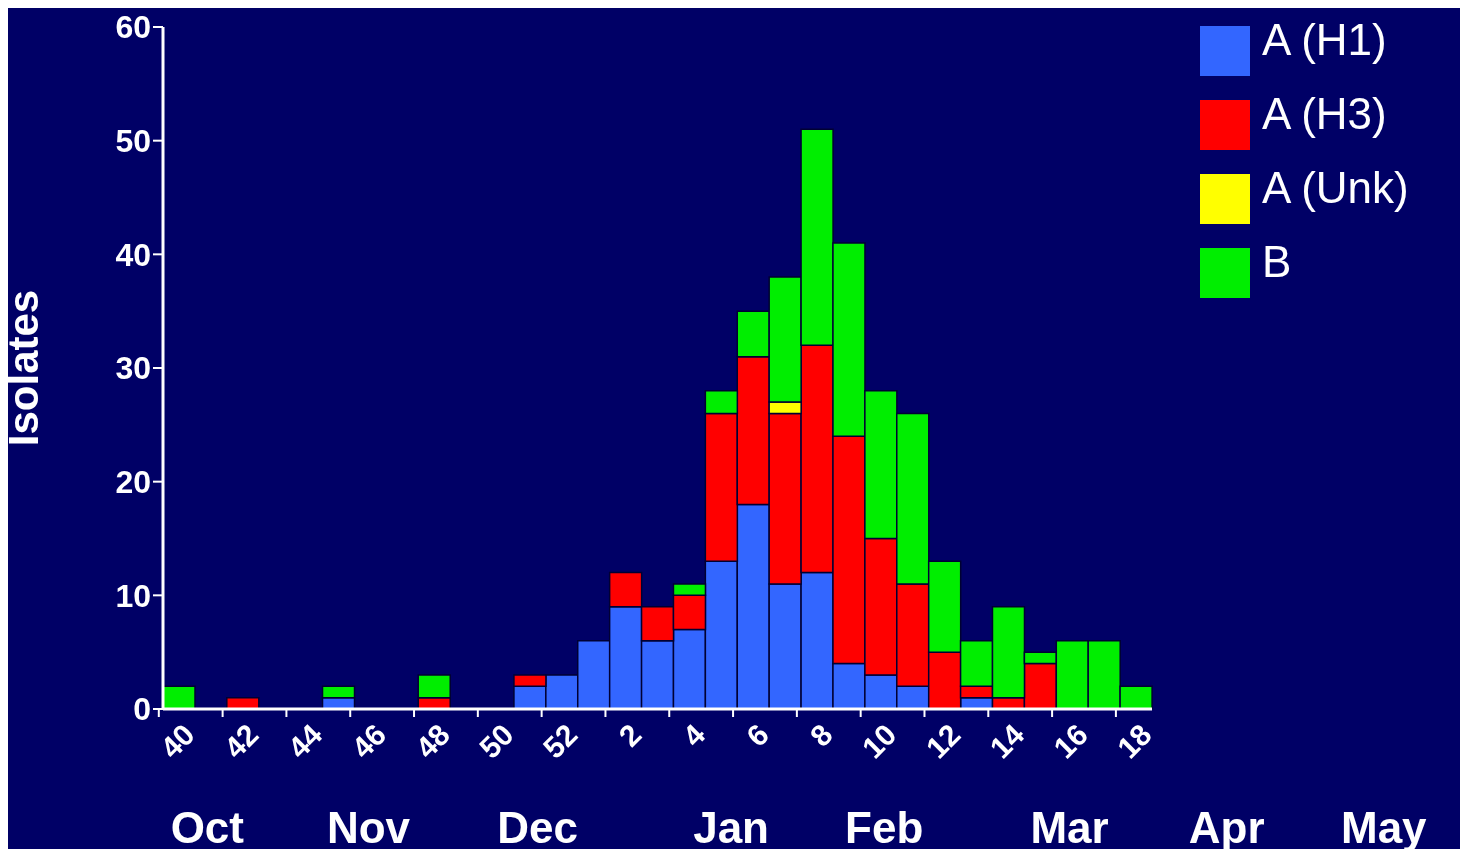 The image size is (1468, 857). Describe the element at coordinates (368, 828) in the screenshot. I see `text: Nov` at that location.